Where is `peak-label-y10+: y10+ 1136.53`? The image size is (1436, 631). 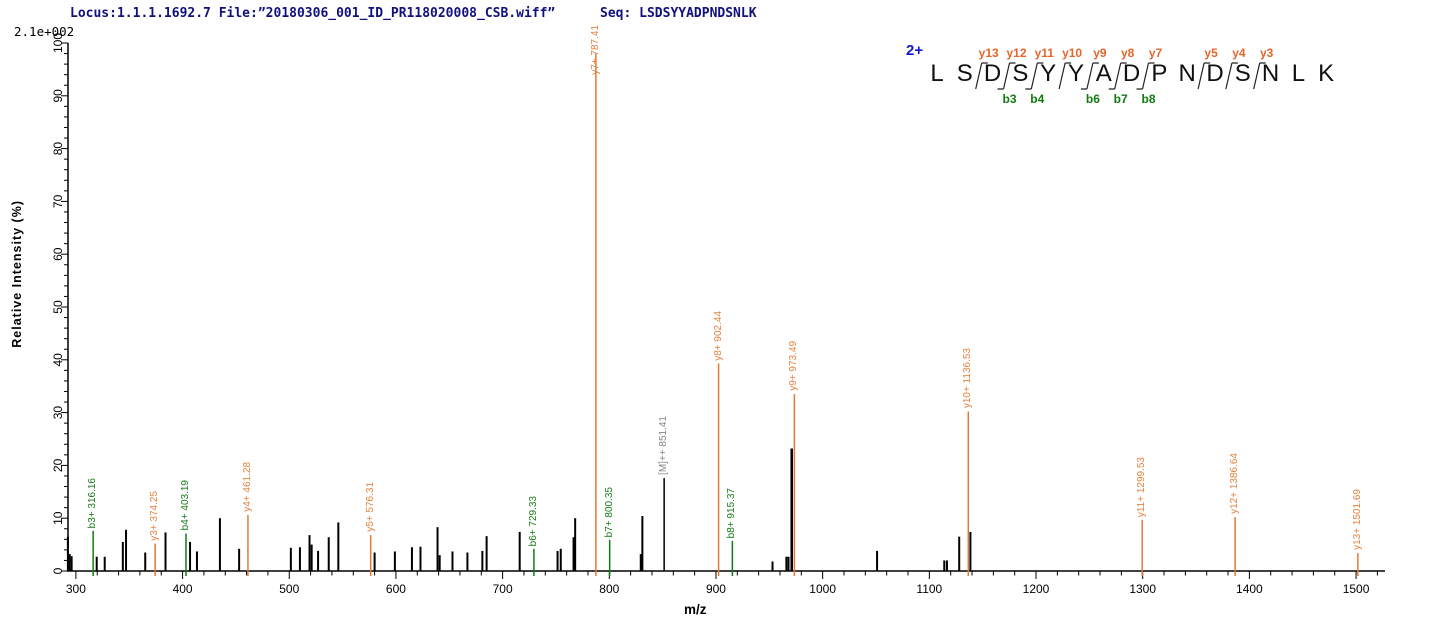 peak-label-y10+: y10+ 1136.53 is located at coordinates (968, 378).